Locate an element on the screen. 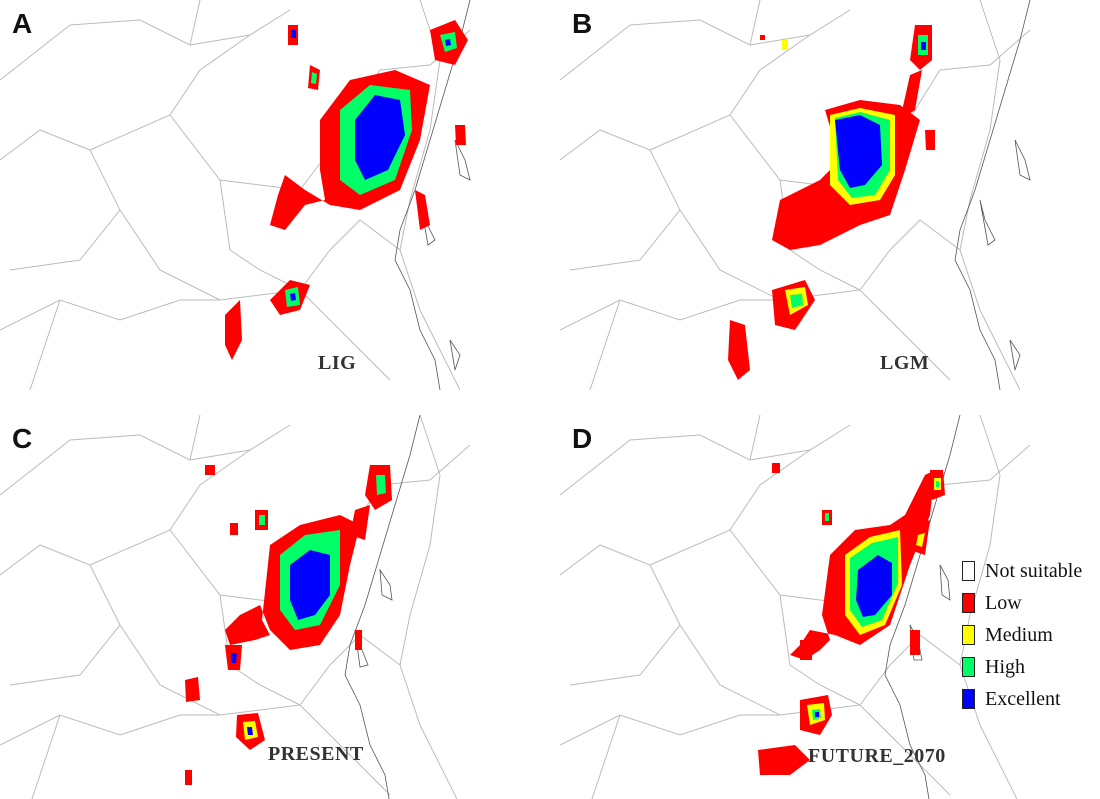 Image resolution: width=1100 pixels, height=799 pixels. period-label: LIG is located at coordinates (337, 363).